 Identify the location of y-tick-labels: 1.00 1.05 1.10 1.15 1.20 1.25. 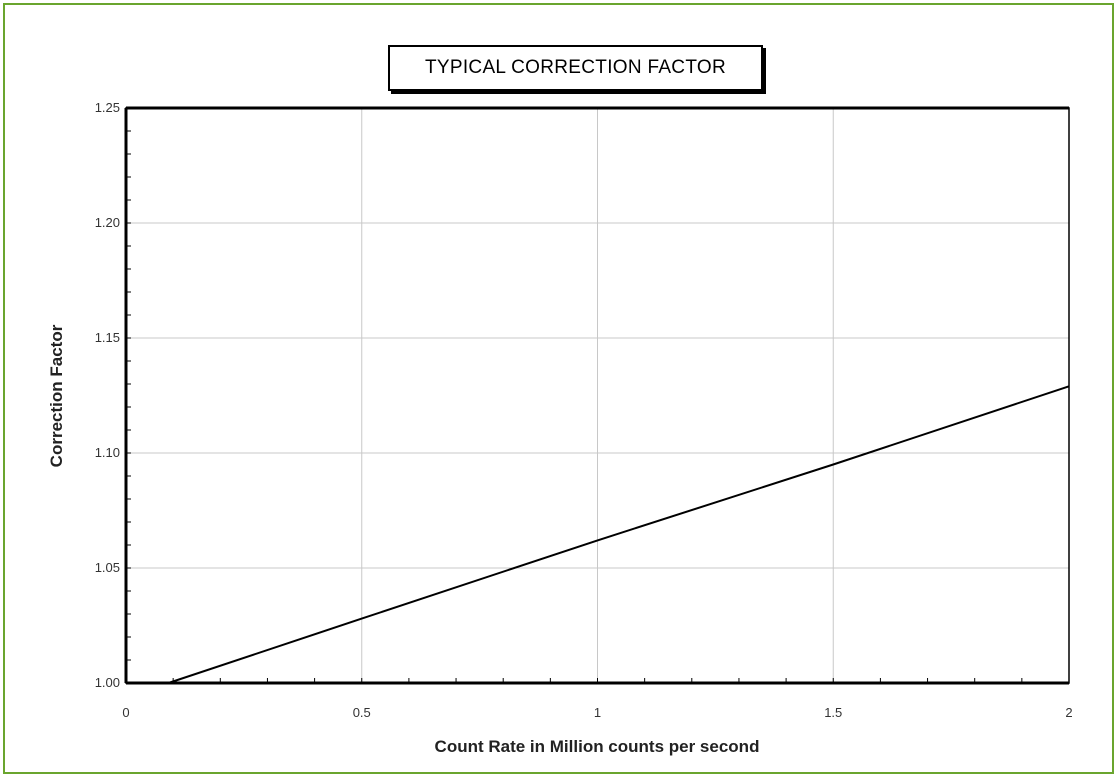
(107, 395).